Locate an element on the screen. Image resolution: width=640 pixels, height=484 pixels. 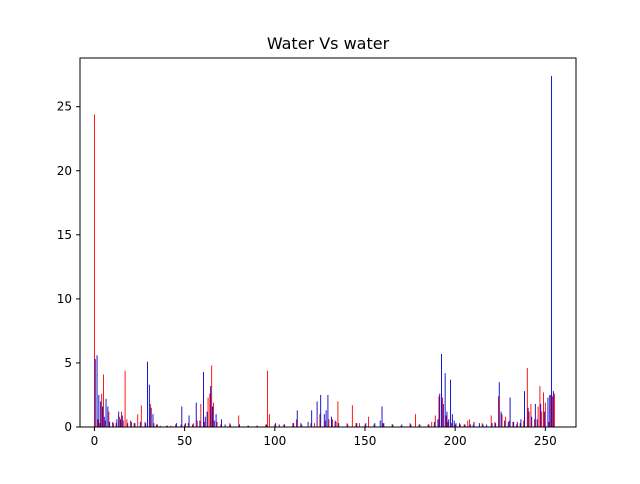
x-tick-label-0: 0 is located at coordinates (95, 441).